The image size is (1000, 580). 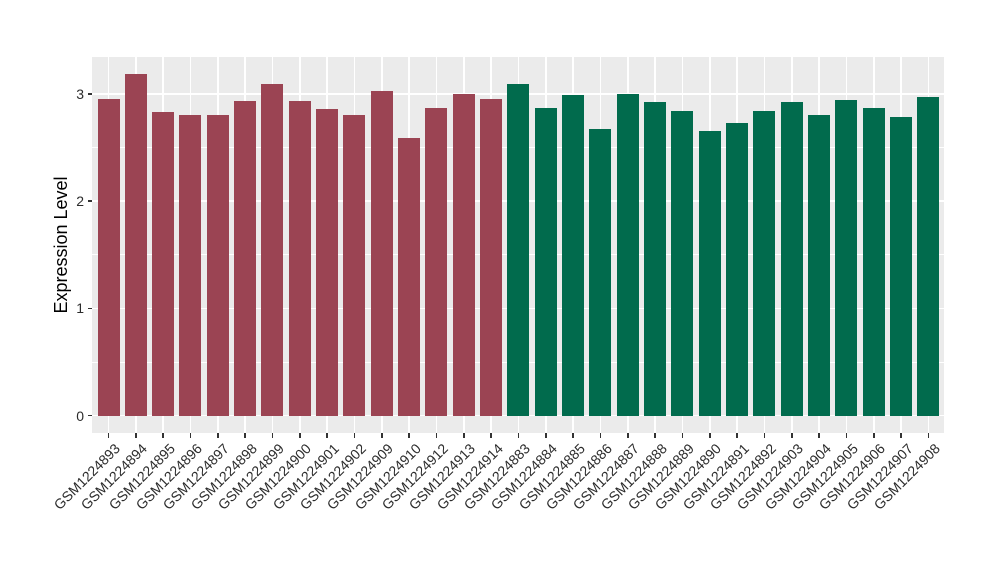 What do you see at coordinates (80, 201) in the screenshot?
I see `y-tick-label: 2` at bounding box center [80, 201].